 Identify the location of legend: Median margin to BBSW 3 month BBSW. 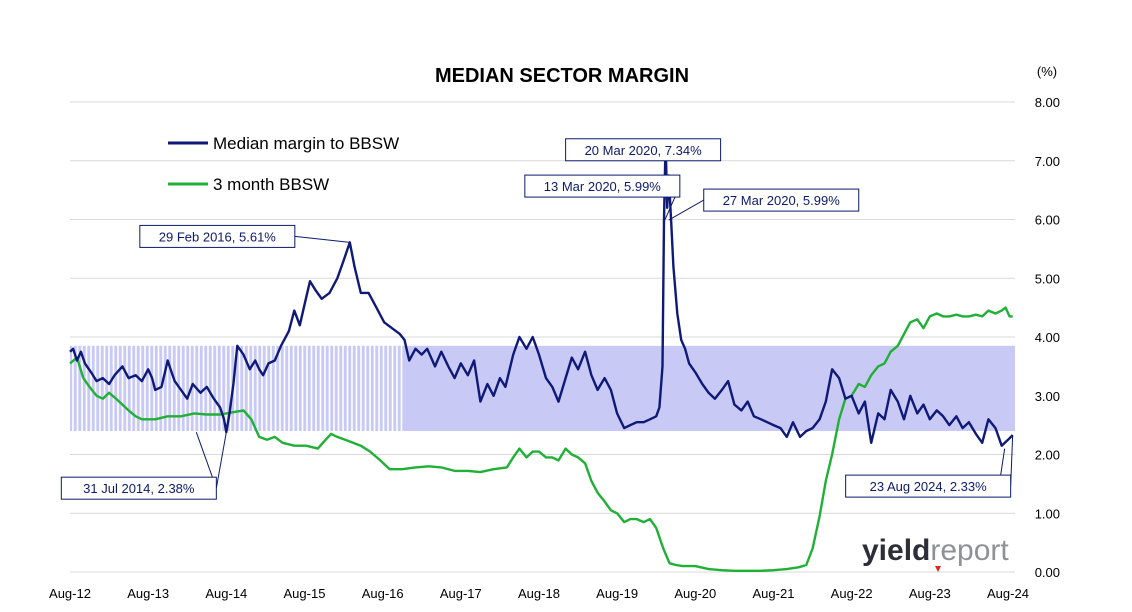
(283, 164).